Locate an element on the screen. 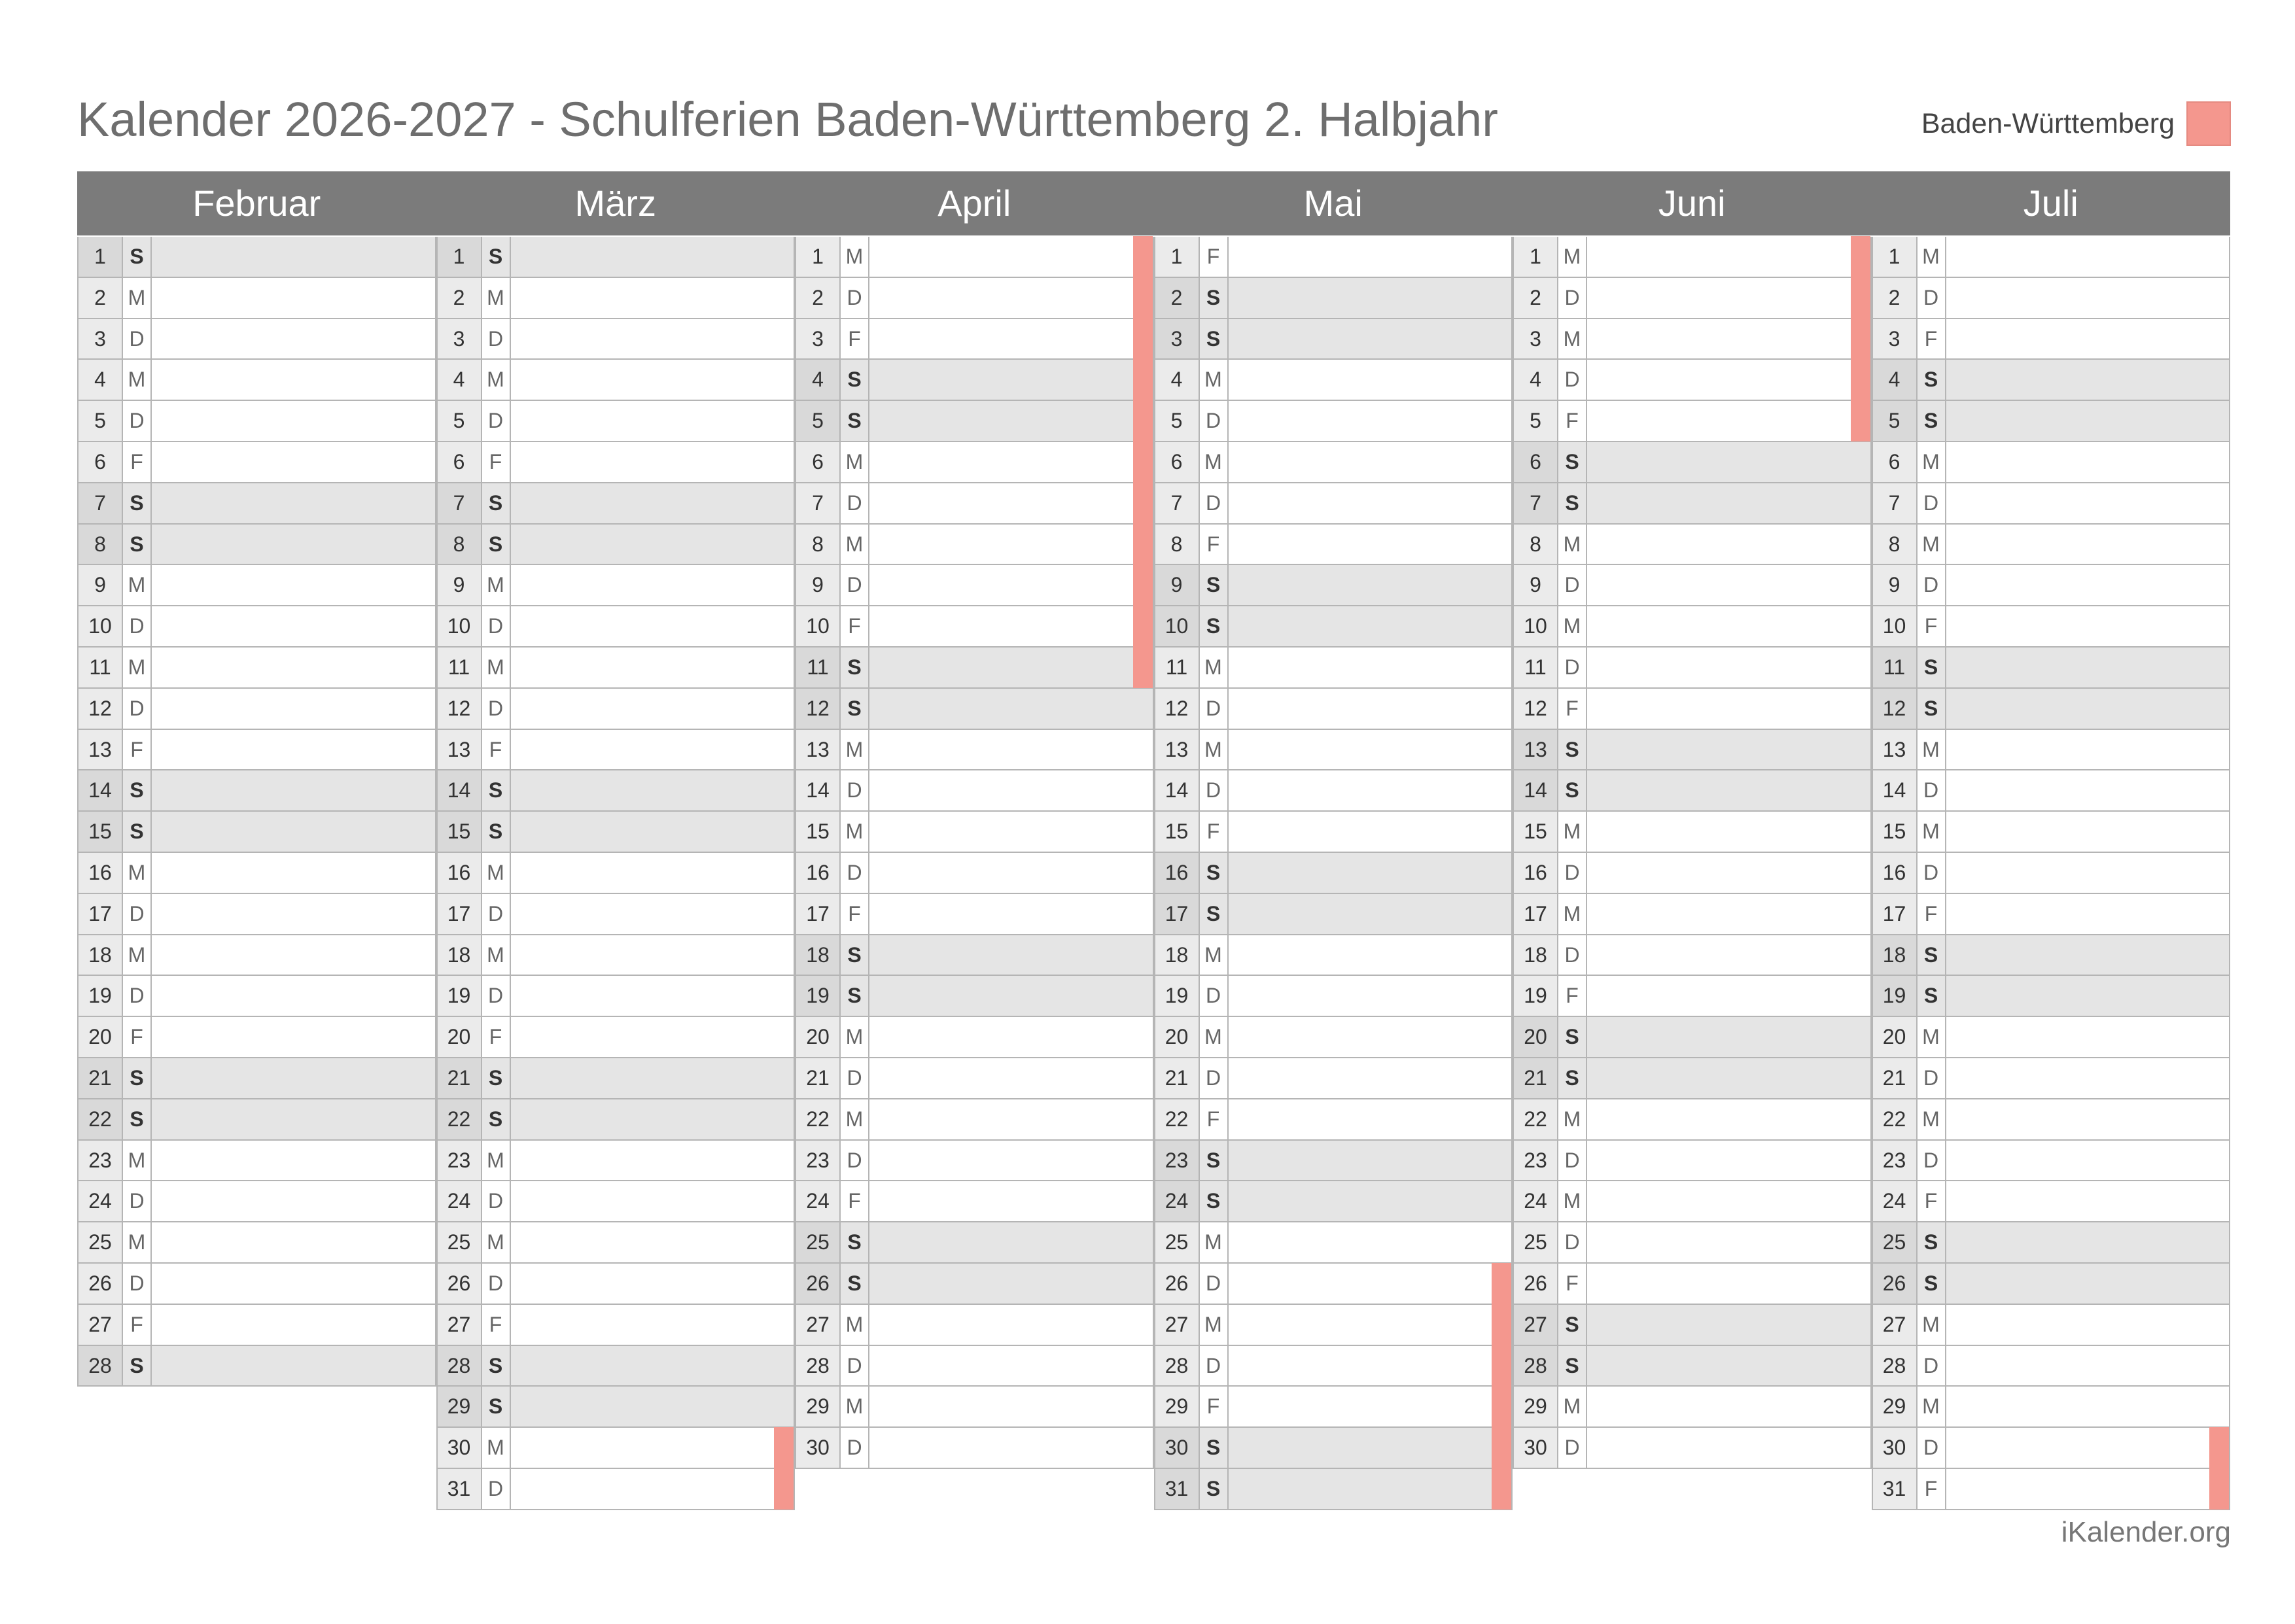 Image resolution: width=2295 pixels, height=1624 pixels. day-number: 1 is located at coordinates (1177, 257).